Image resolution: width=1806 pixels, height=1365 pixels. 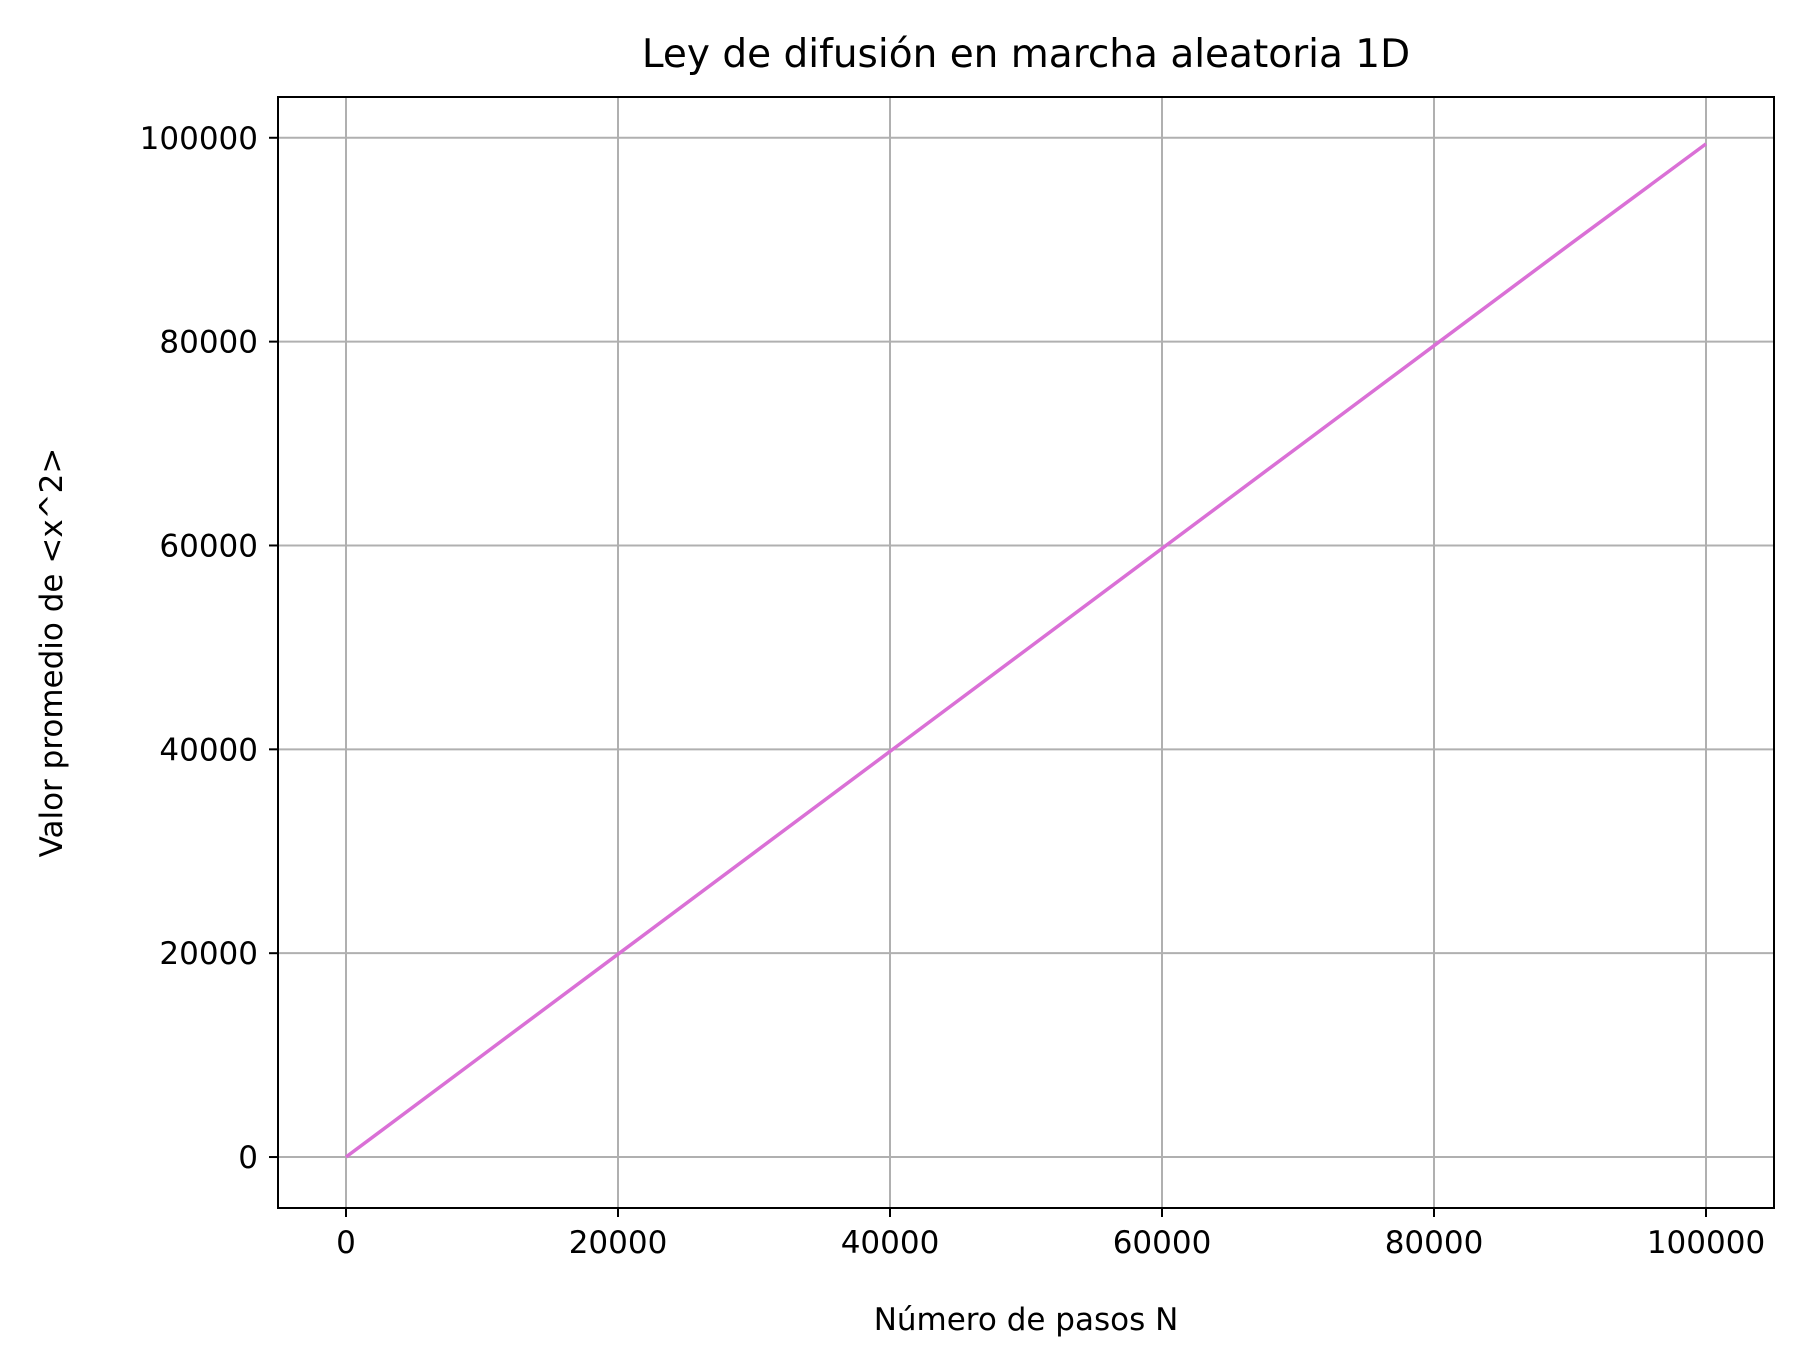 I want to click on y-tick-label: 0, so click(x=248, y=1158).